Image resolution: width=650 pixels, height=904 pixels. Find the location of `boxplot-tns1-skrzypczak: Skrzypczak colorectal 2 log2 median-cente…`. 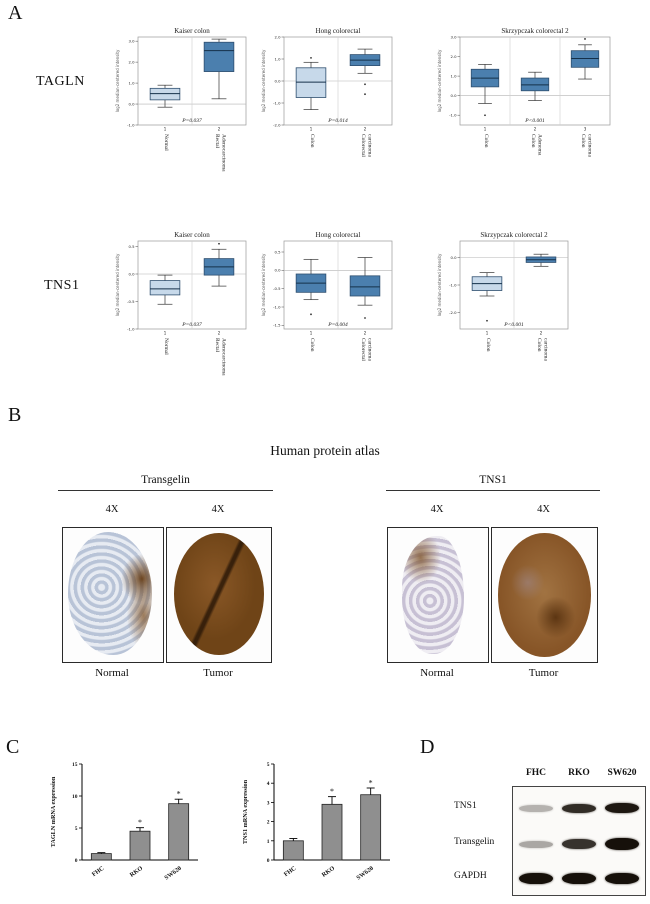

boxplot-tns1-skrzypczak: Skrzypczak colorectal 2 log2 median-cente… is located at coordinates (505, 312).